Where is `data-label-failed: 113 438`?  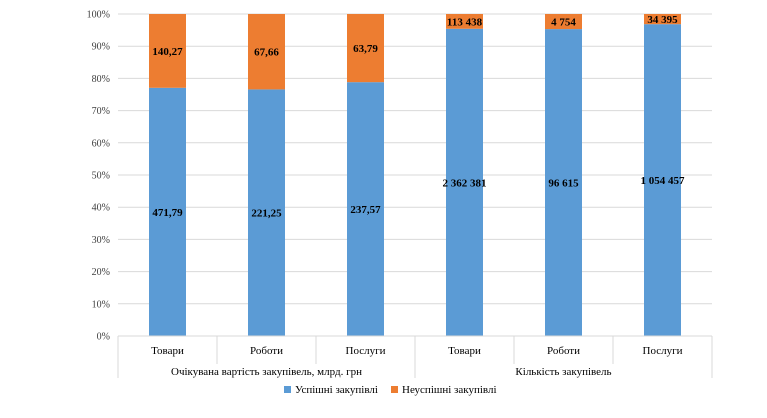
data-label-failed: 113 438 is located at coordinates (465, 22).